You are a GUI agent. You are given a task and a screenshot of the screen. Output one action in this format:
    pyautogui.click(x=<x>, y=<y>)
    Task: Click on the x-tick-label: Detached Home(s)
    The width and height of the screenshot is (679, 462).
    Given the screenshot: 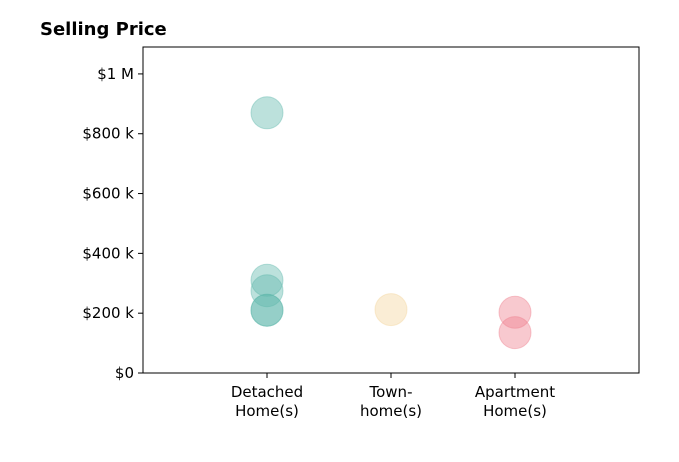 What is the action you would take?
    pyautogui.click(x=267, y=401)
    